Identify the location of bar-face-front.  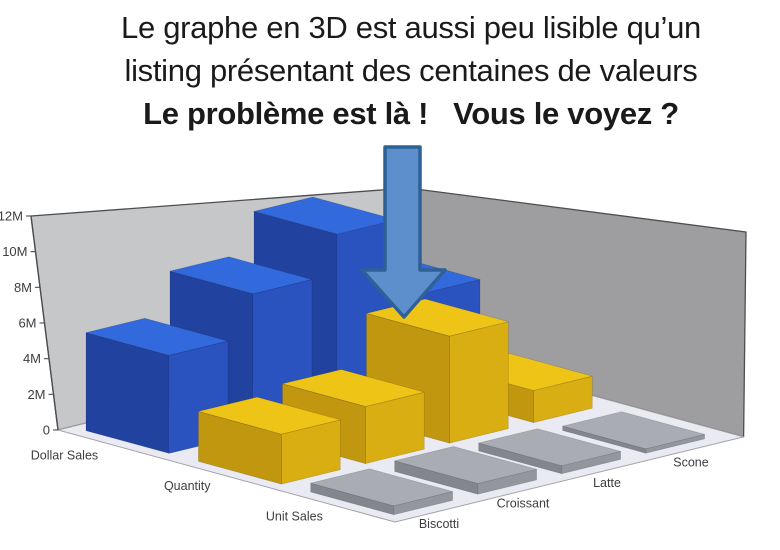
(479, 382).